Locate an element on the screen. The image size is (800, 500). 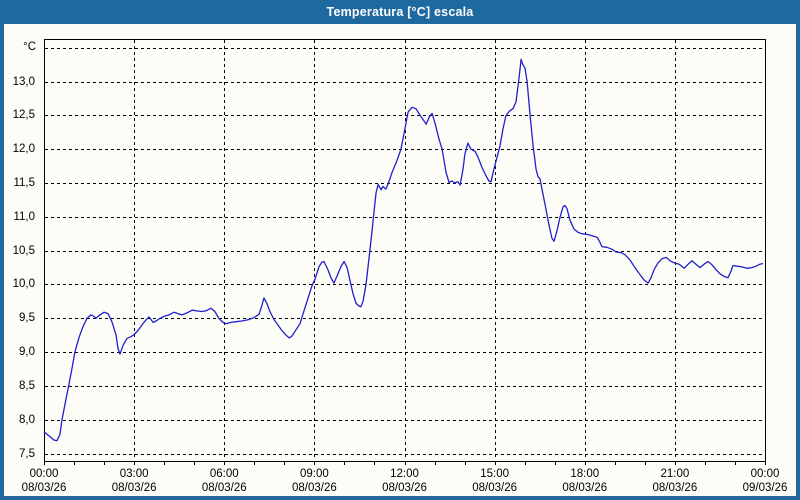
y-tick-label: 11,5 is located at coordinates (24, 183).